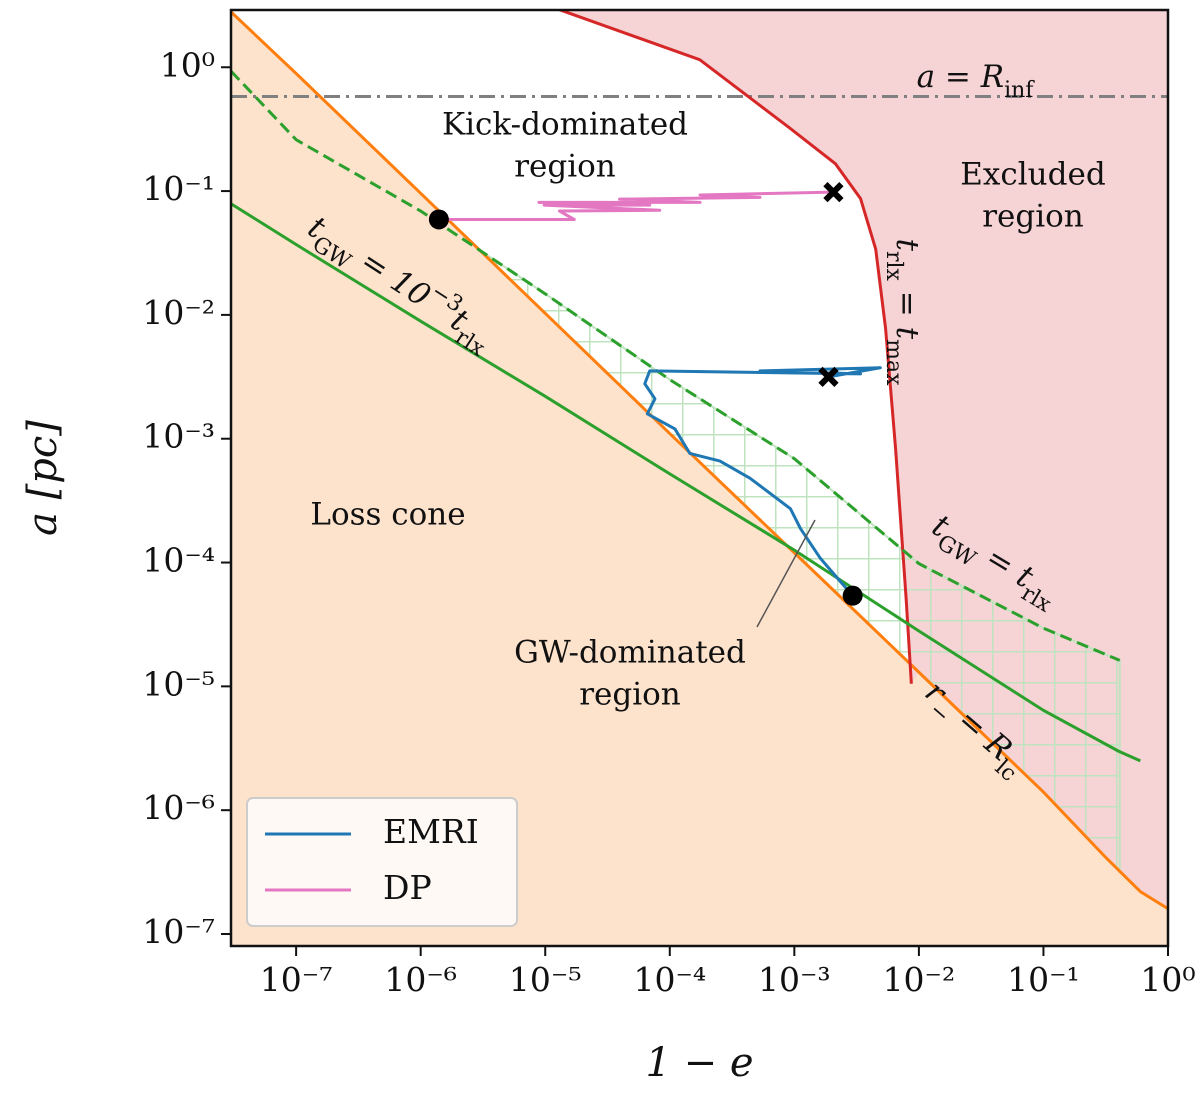  I want to click on y-tick-label: 10⁻¹, so click(178, 188).